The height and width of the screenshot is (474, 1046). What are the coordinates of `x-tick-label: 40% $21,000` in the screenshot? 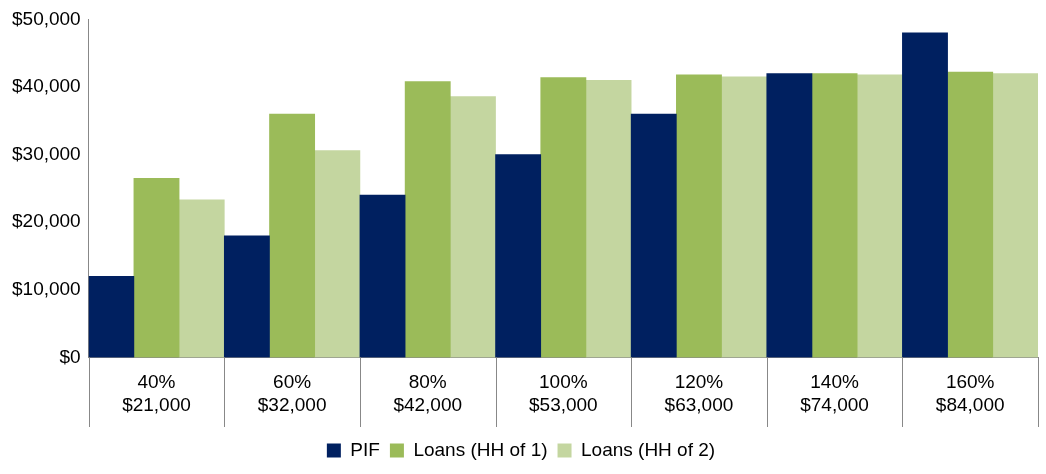 It's located at (156, 393).